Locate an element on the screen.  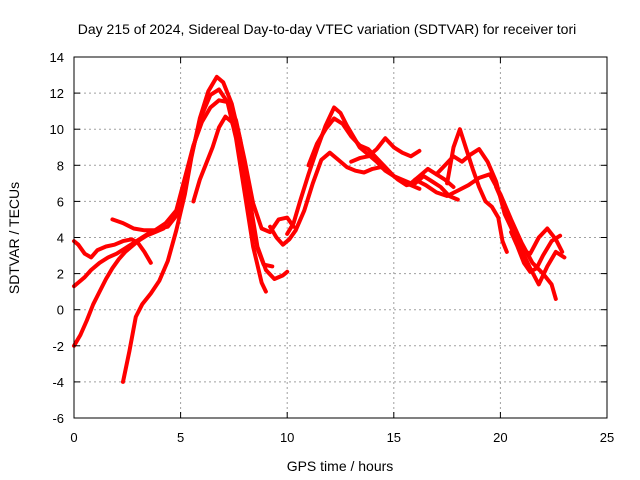
series-line-sat-l is located at coordinates (477, 190).